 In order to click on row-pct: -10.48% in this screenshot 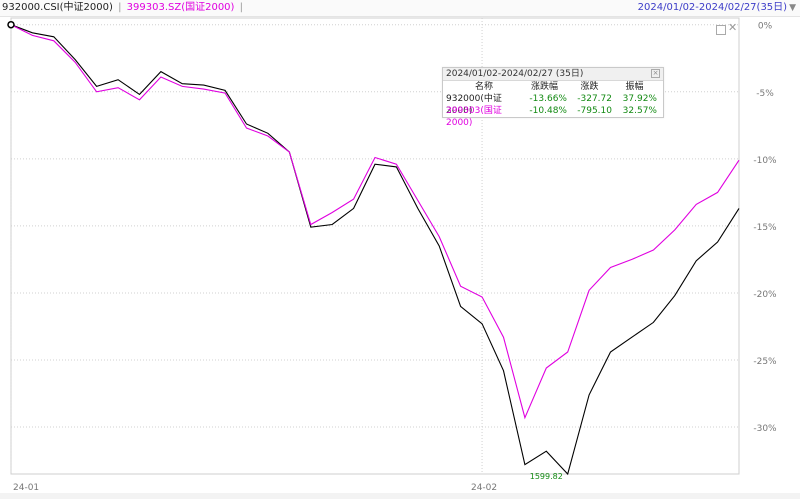, I will do `click(548, 111)`.